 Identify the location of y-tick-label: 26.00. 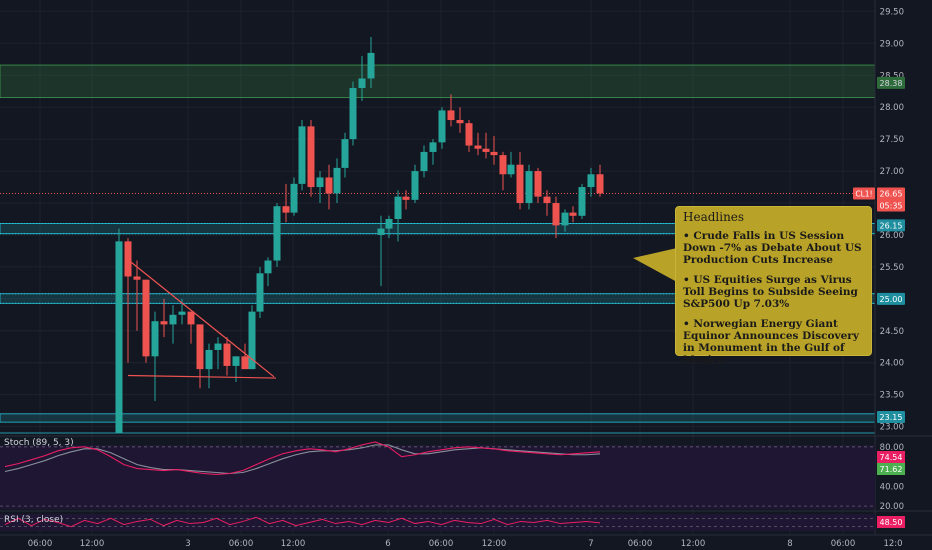
(892, 236).